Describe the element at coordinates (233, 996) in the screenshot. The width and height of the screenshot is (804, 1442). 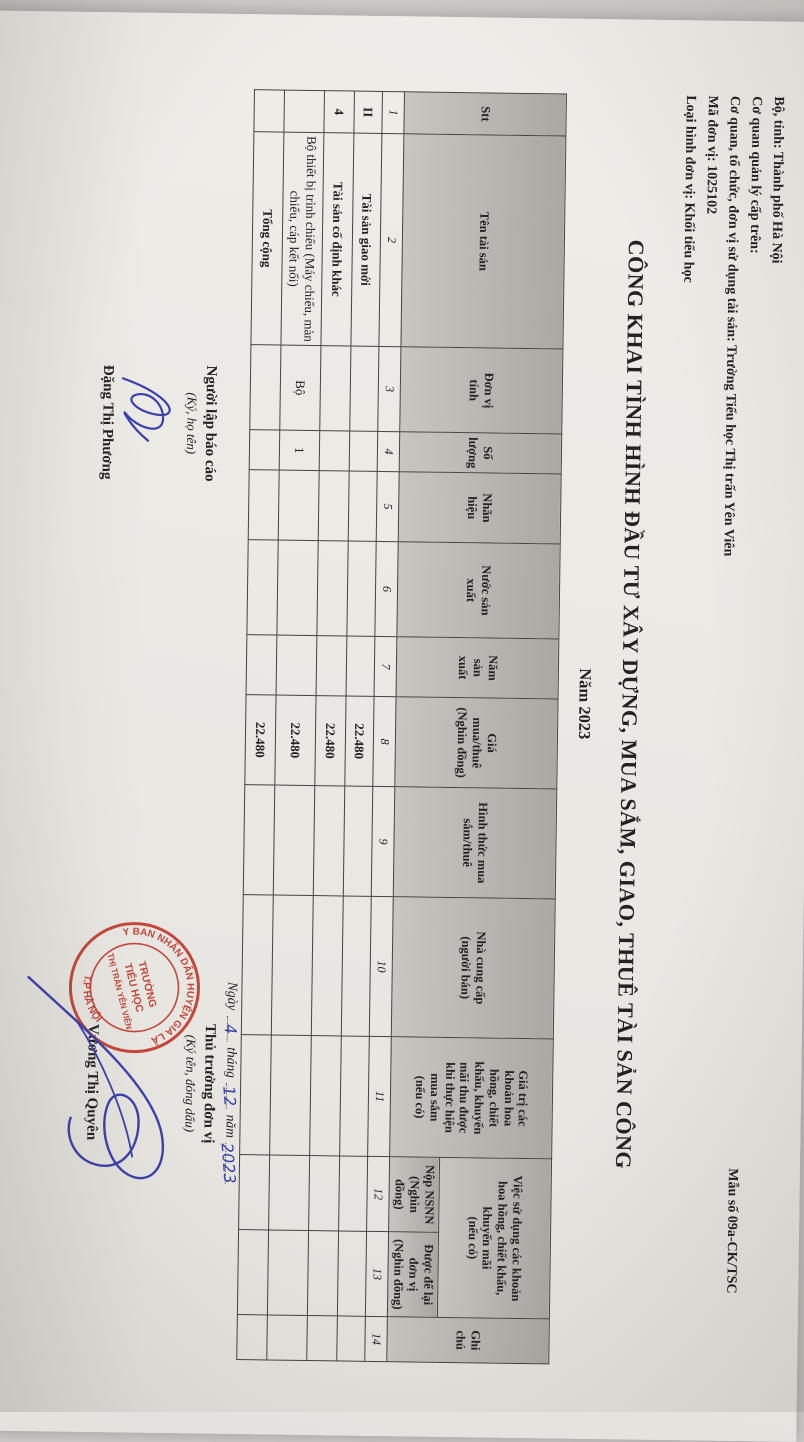
I see `date-prefix: Ngày` at that location.